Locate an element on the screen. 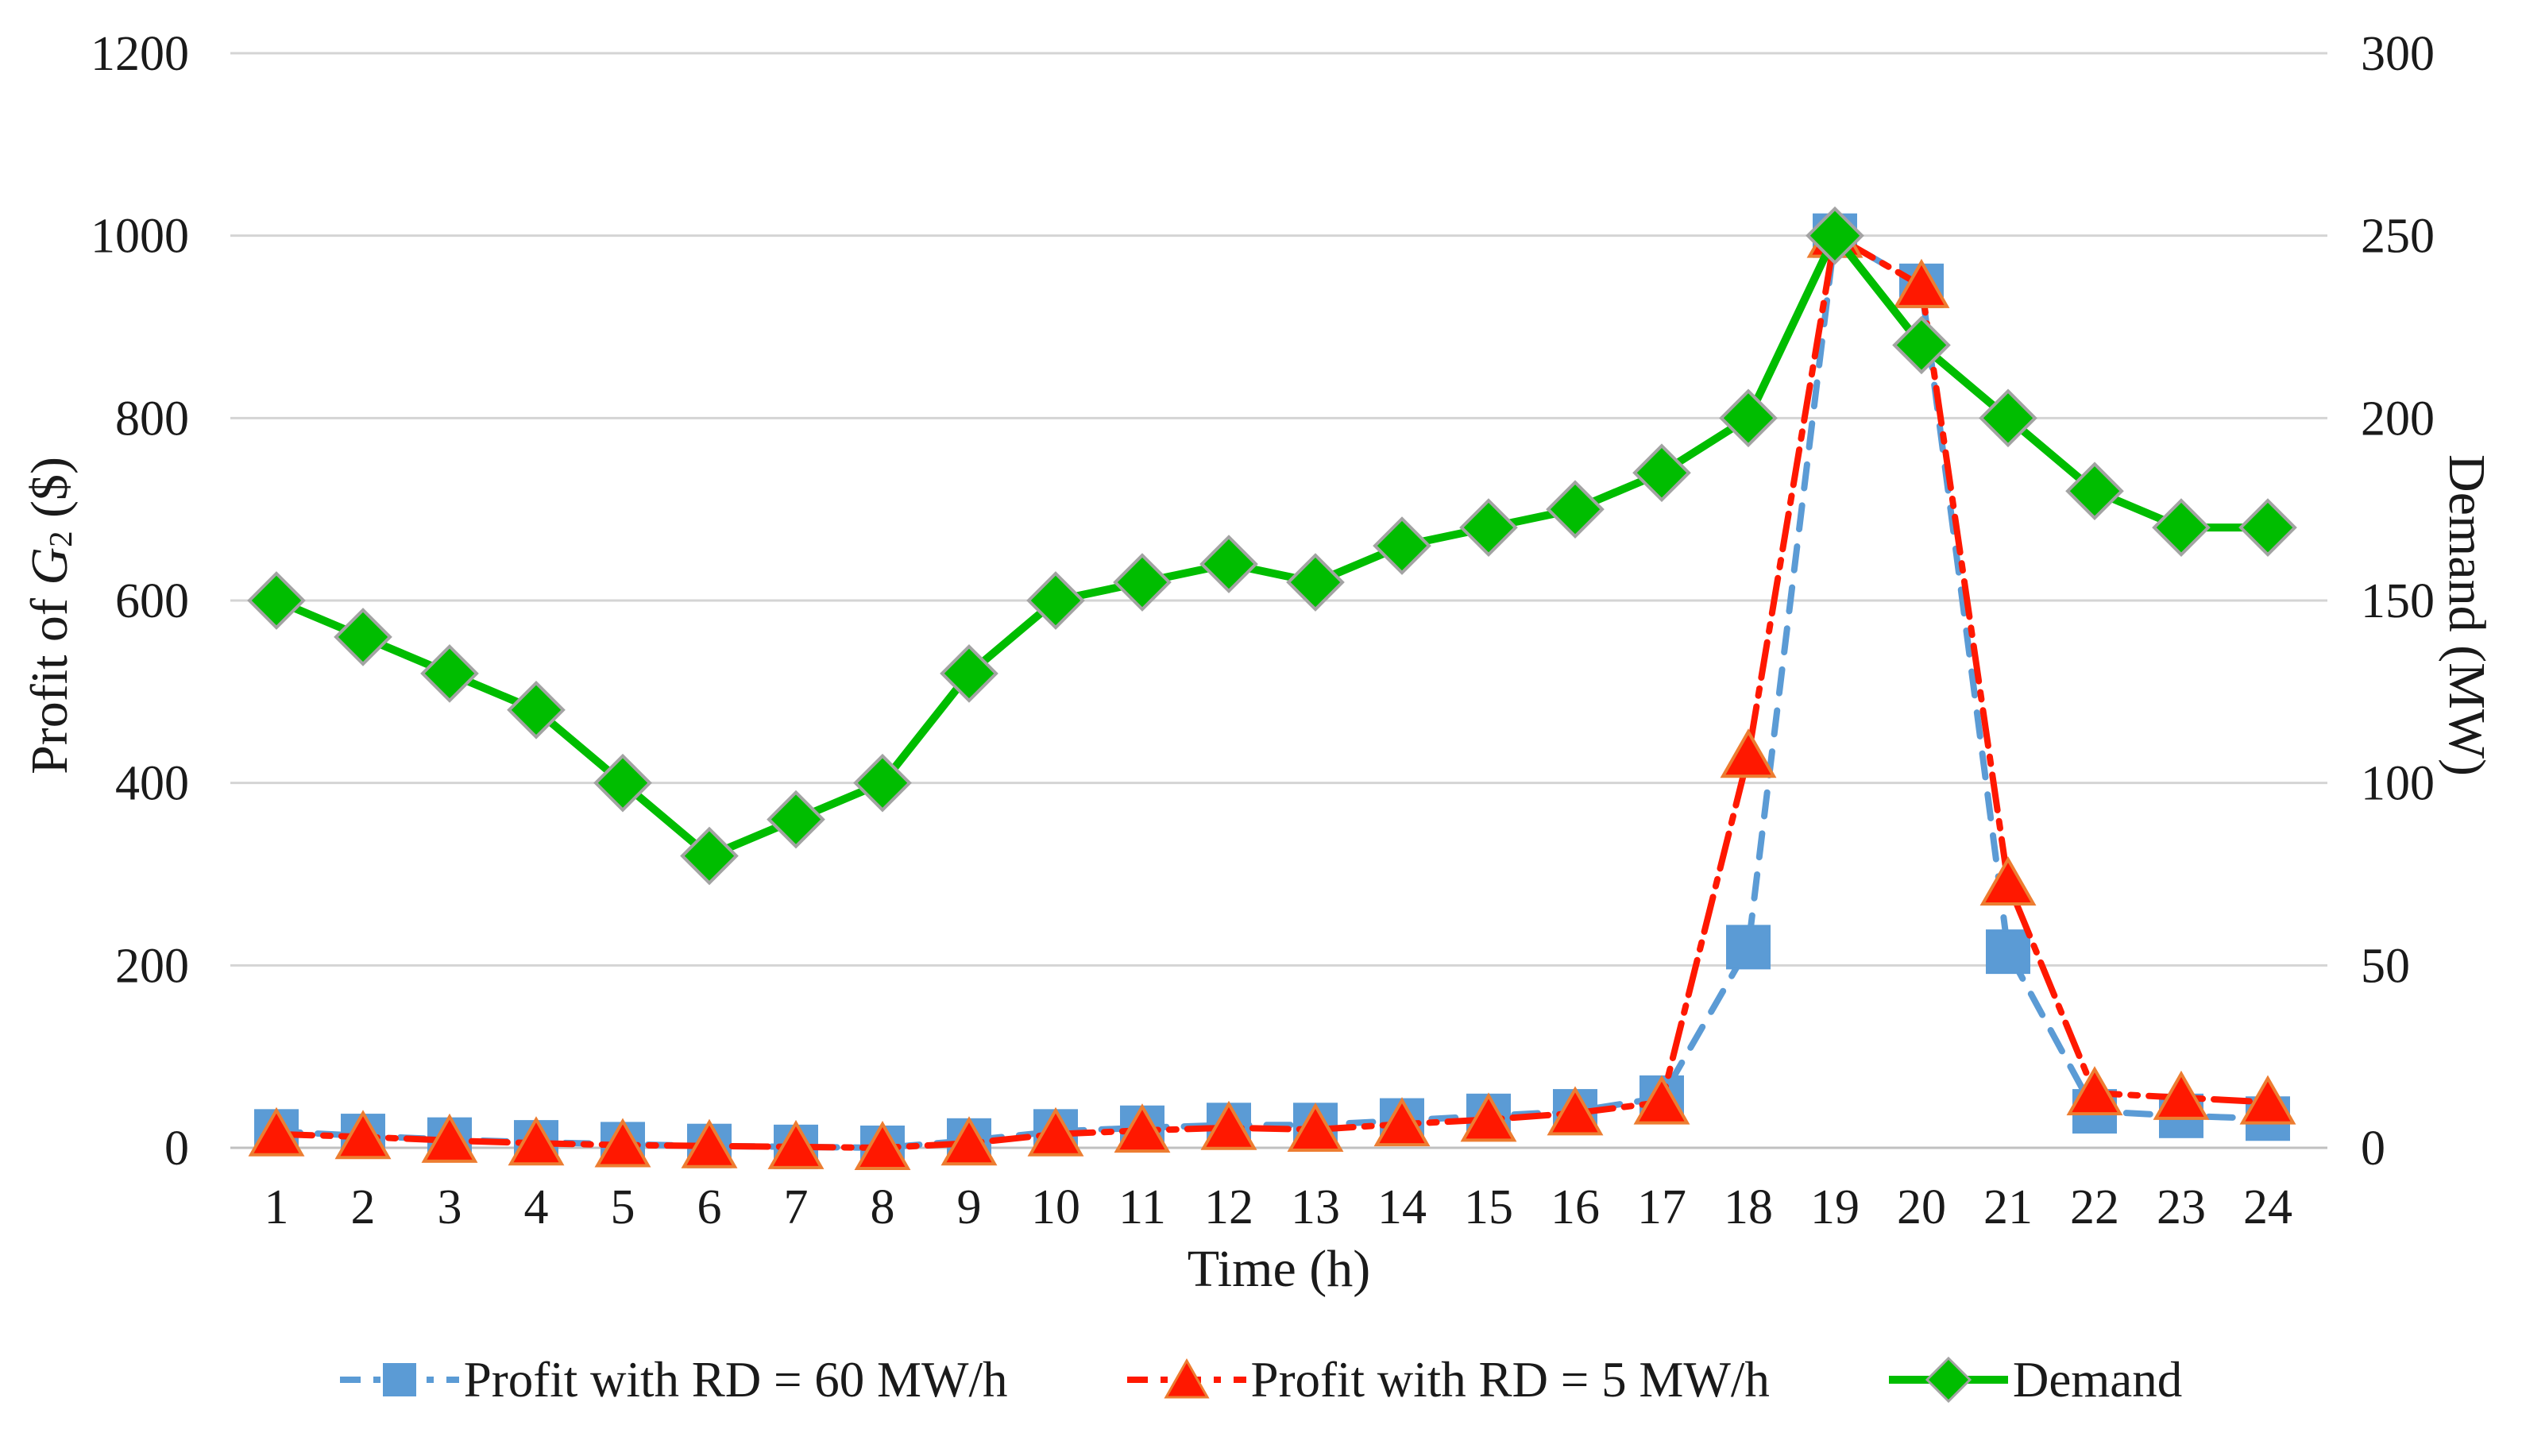 The width and height of the screenshot is (2522, 1456). x-tick-label: 7 is located at coordinates (796, 1207).